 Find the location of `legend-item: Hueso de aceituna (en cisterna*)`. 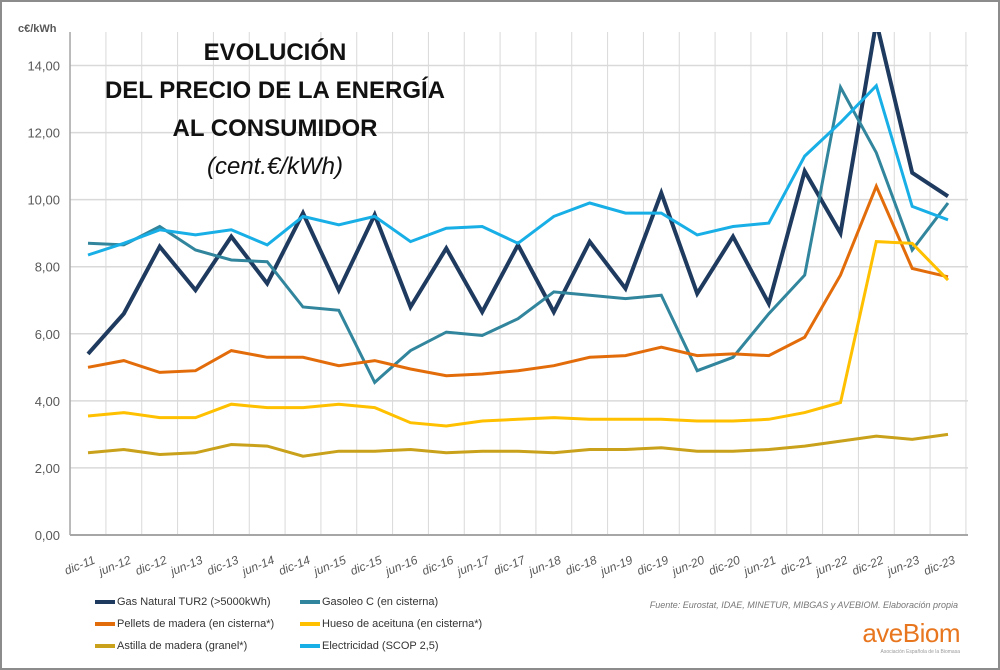

legend-item: Hueso de aceituna (en cisterna*) is located at coordinates (391, 624).